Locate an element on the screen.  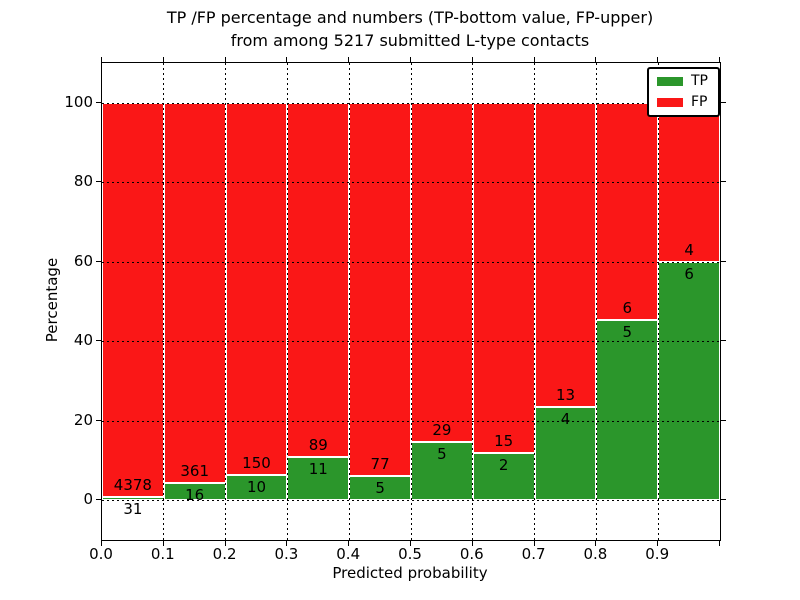
tp-count-label: 16 is located at coordinates (195, 495).